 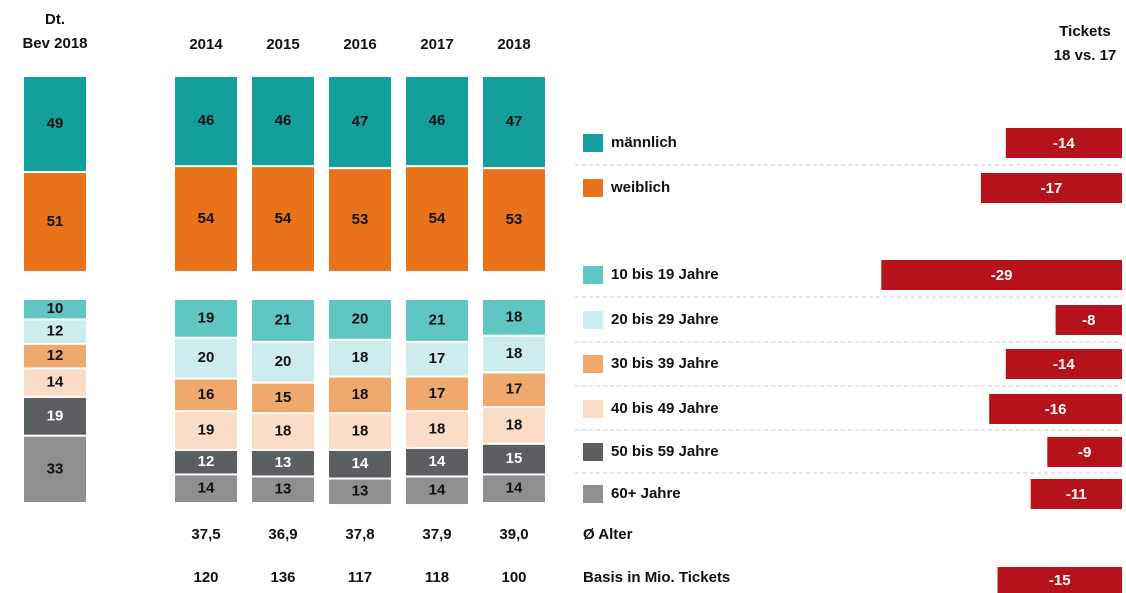 I want to click on change-label: -9, so click(x=1084, y=452).